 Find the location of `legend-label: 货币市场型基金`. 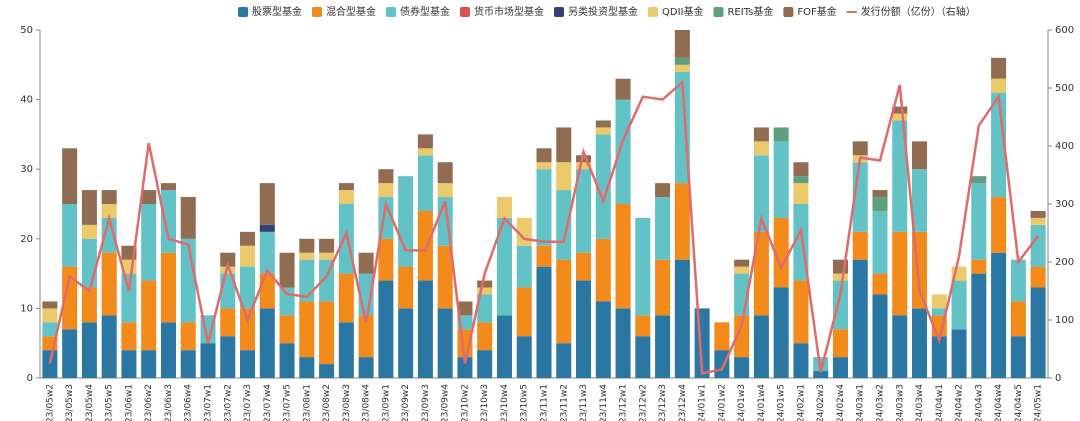

legend-label: 货币市场型基金 is located at coordinates (509, 11).